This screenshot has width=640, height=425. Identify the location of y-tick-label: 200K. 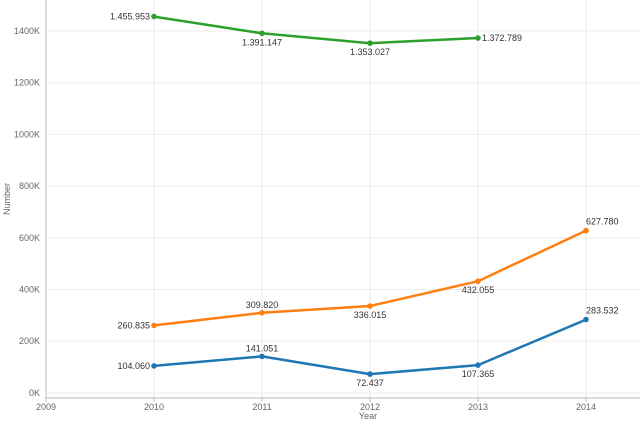
(29, 341).